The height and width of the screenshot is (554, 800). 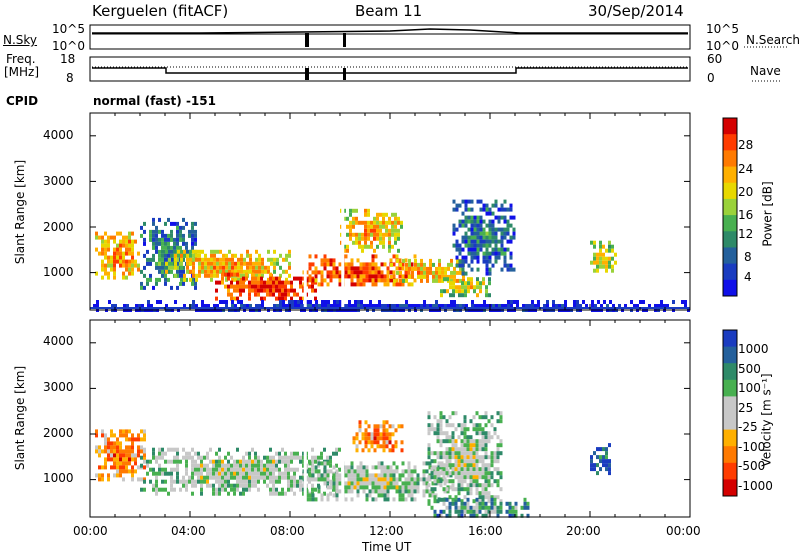 I want to click on colorbar-segment, so click(x=730, y=191).